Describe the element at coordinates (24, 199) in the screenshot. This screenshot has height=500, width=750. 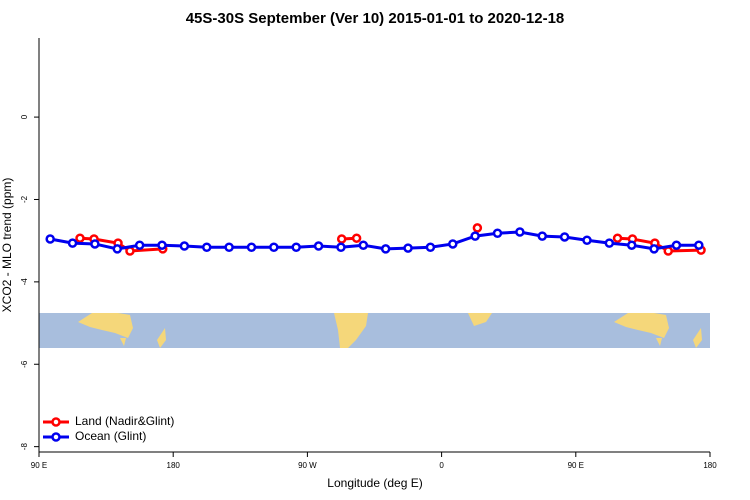
I see `y-tick-label: -2` at that location.